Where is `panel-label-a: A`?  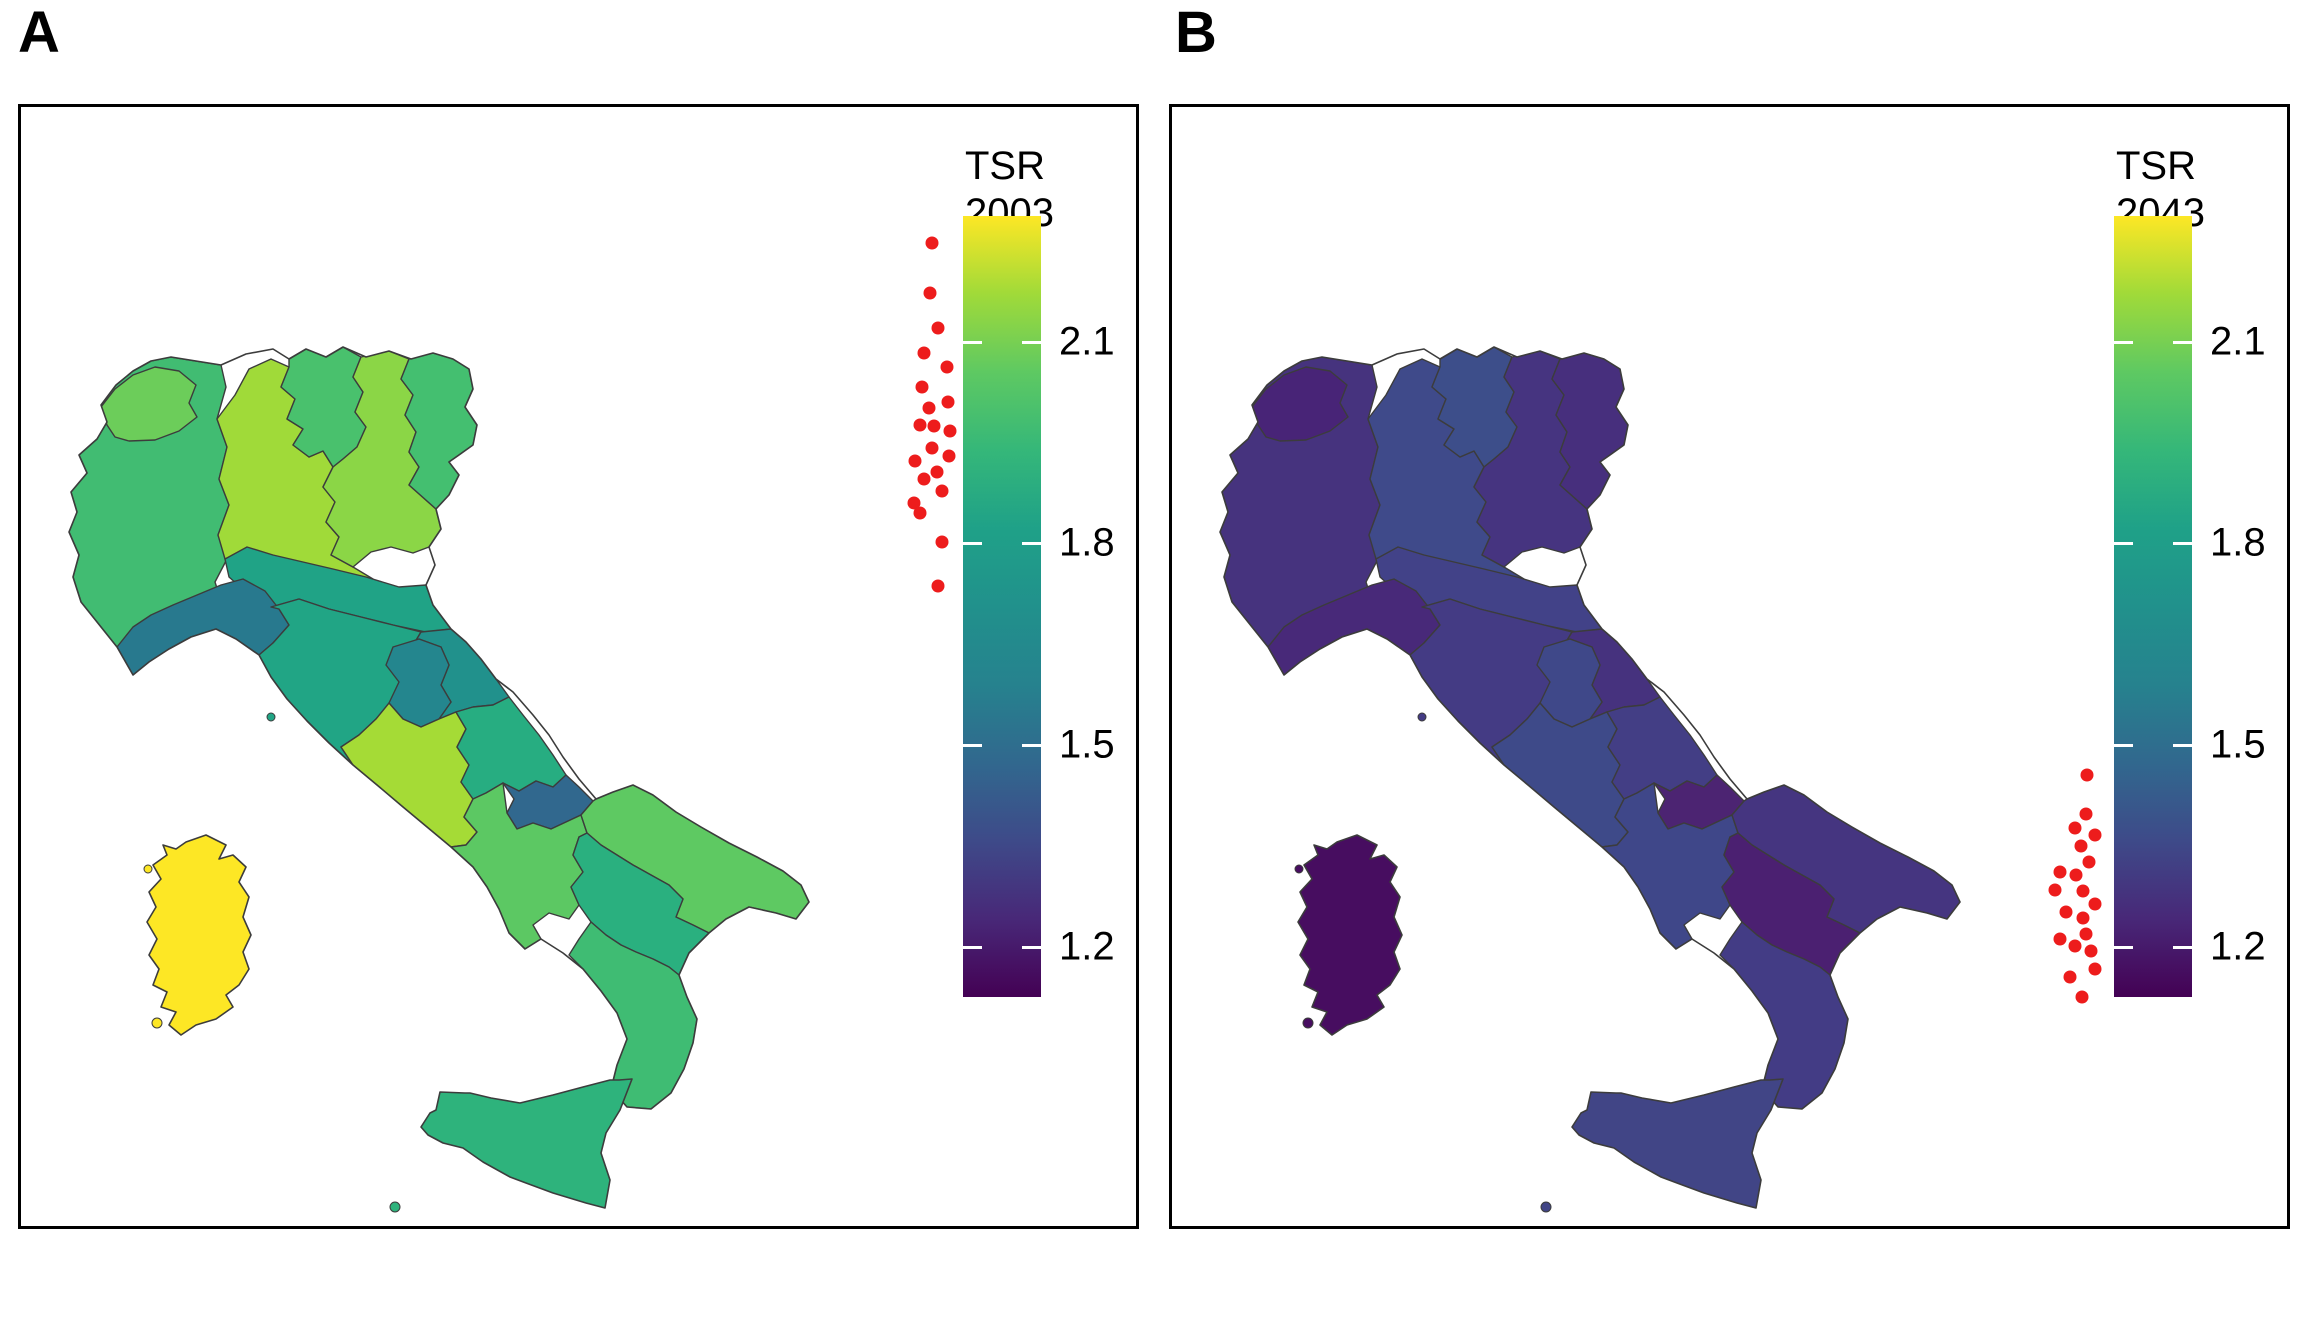 panel-label-a: A is located at coordinates (39, 32).